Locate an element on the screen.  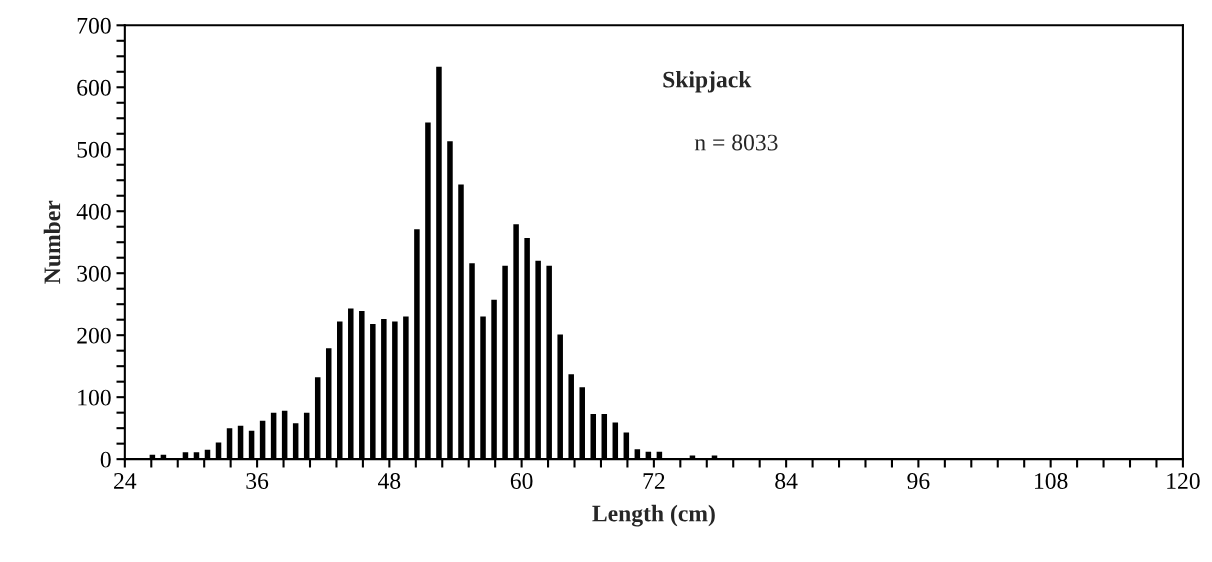
y-tick-label: 200 is located at coordinates (94, 335).